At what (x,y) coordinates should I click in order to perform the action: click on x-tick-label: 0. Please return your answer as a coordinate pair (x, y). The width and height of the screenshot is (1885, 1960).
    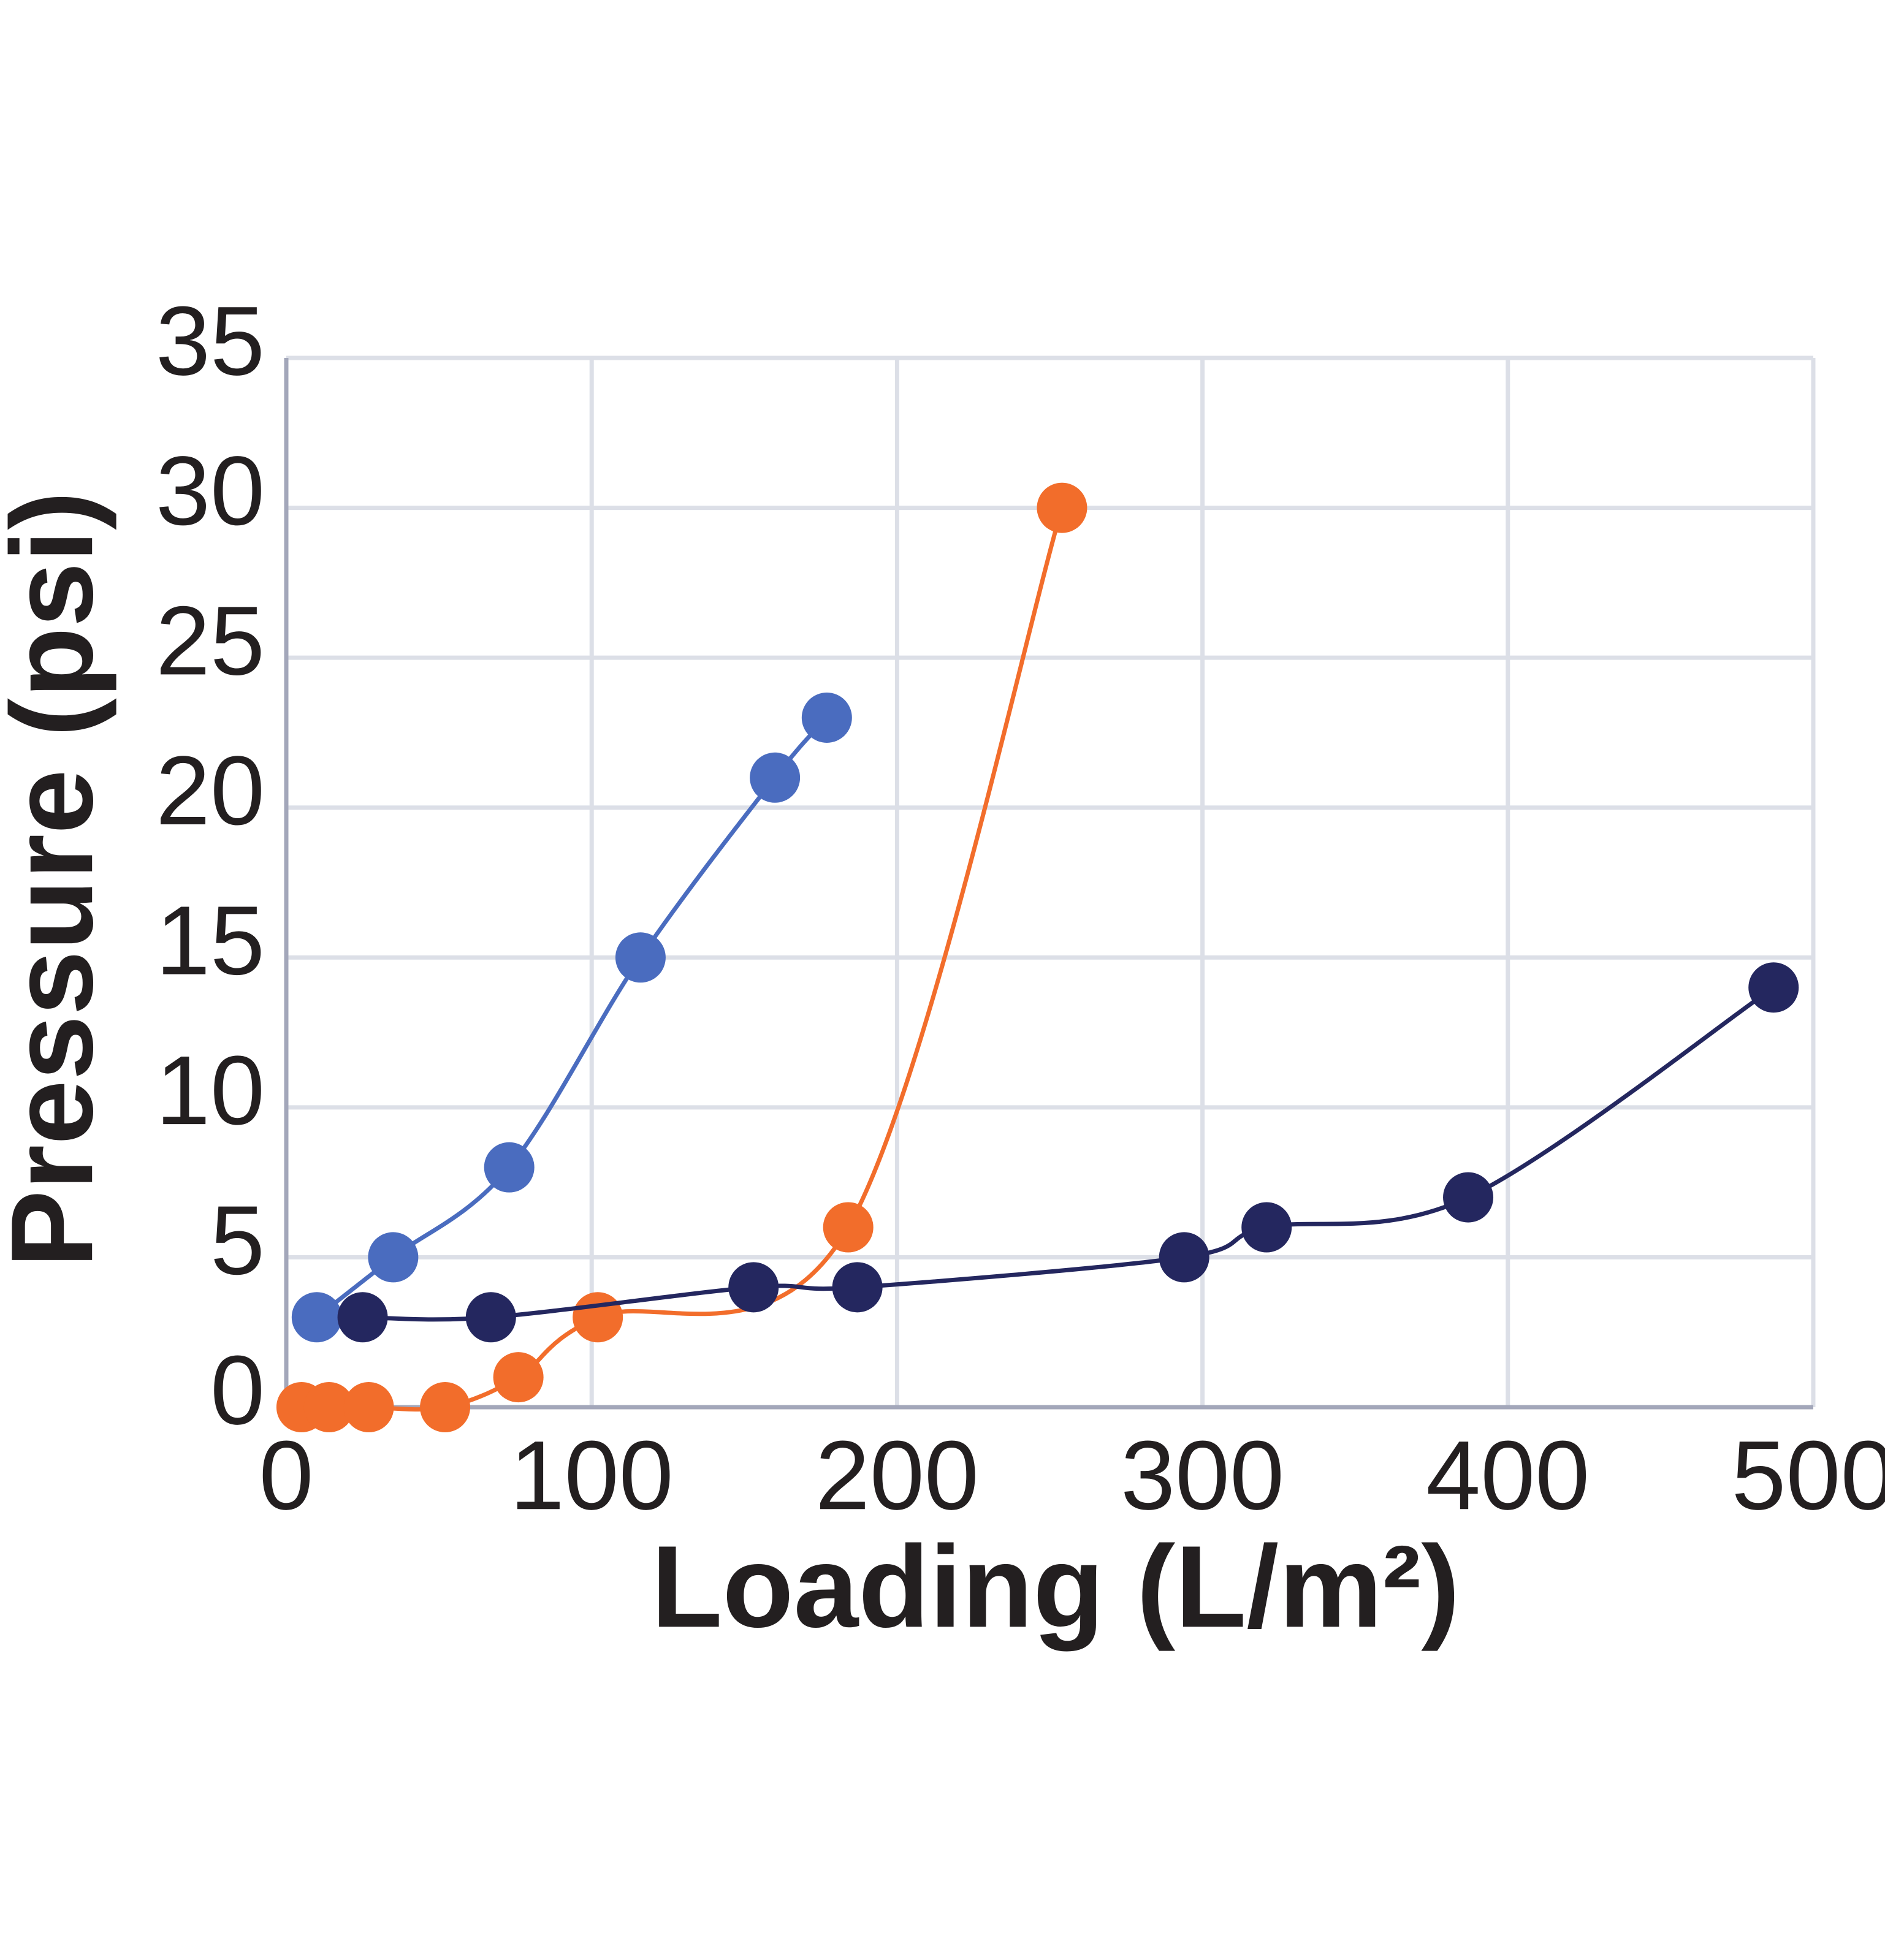
    Looking at the image, I should click on (287, 1475).